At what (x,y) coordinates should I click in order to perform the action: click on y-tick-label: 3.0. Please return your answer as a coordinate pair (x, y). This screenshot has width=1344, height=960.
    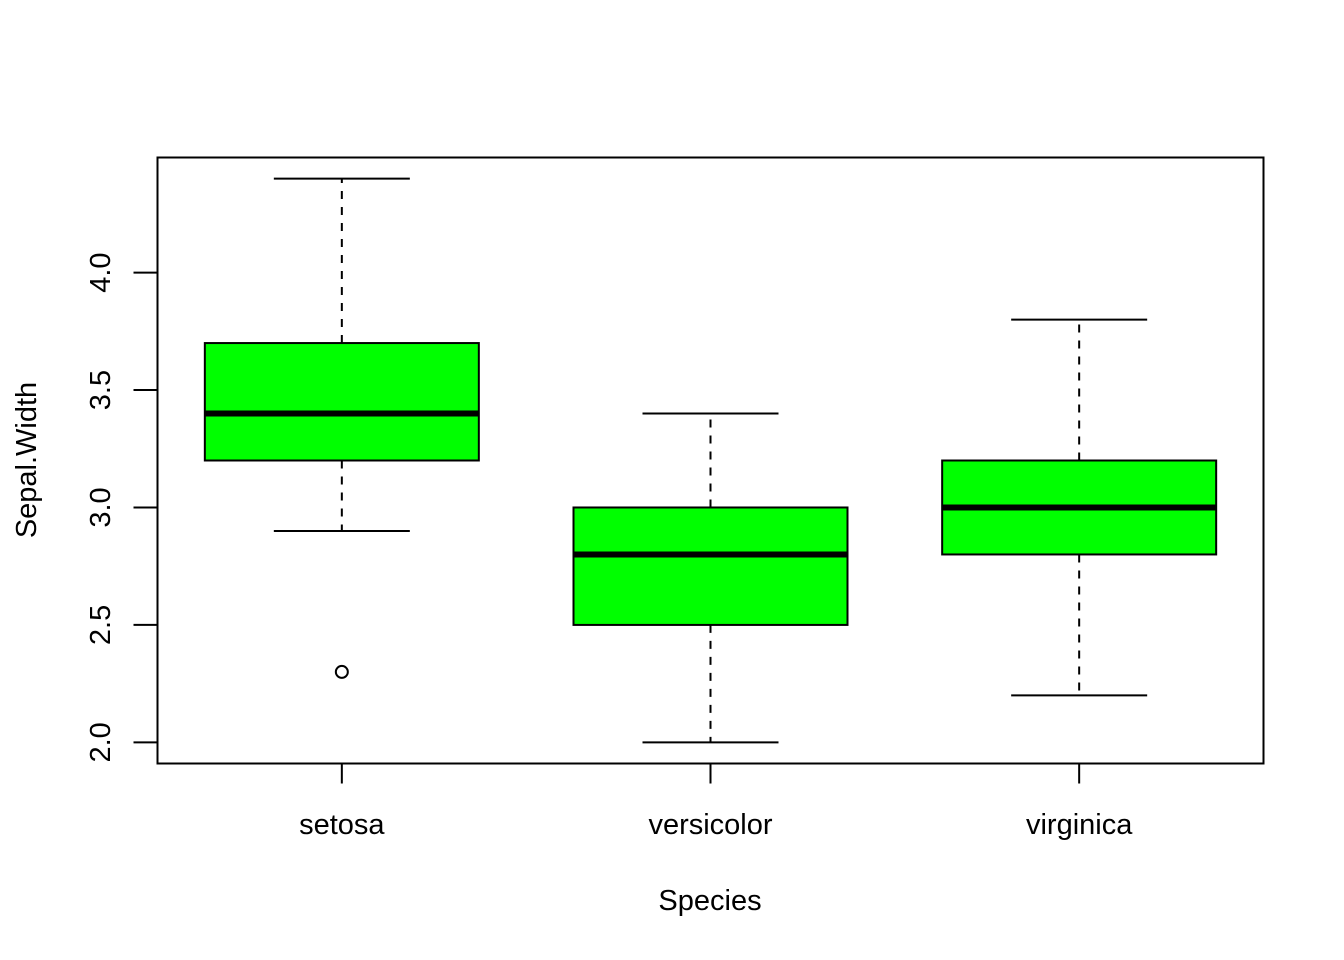
    Looking at the image, I should click on (101, 507).